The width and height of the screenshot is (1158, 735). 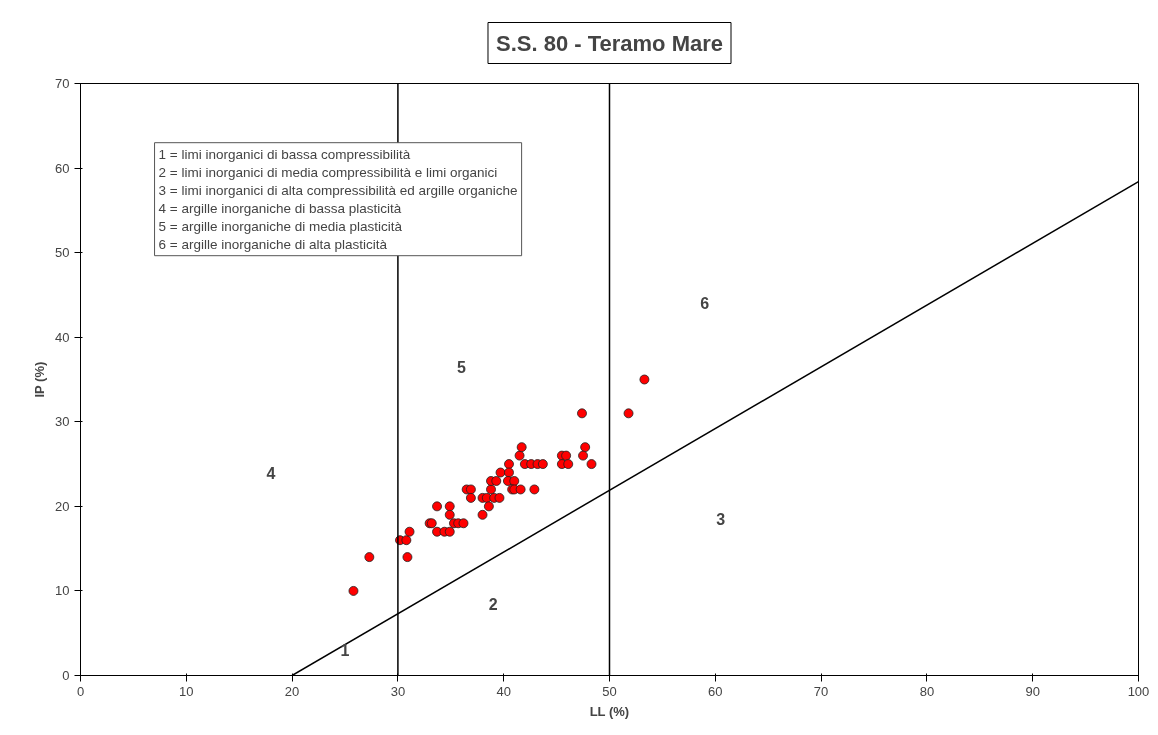 I want to click on x-tick-label: 0, so click(x=80, y=691).